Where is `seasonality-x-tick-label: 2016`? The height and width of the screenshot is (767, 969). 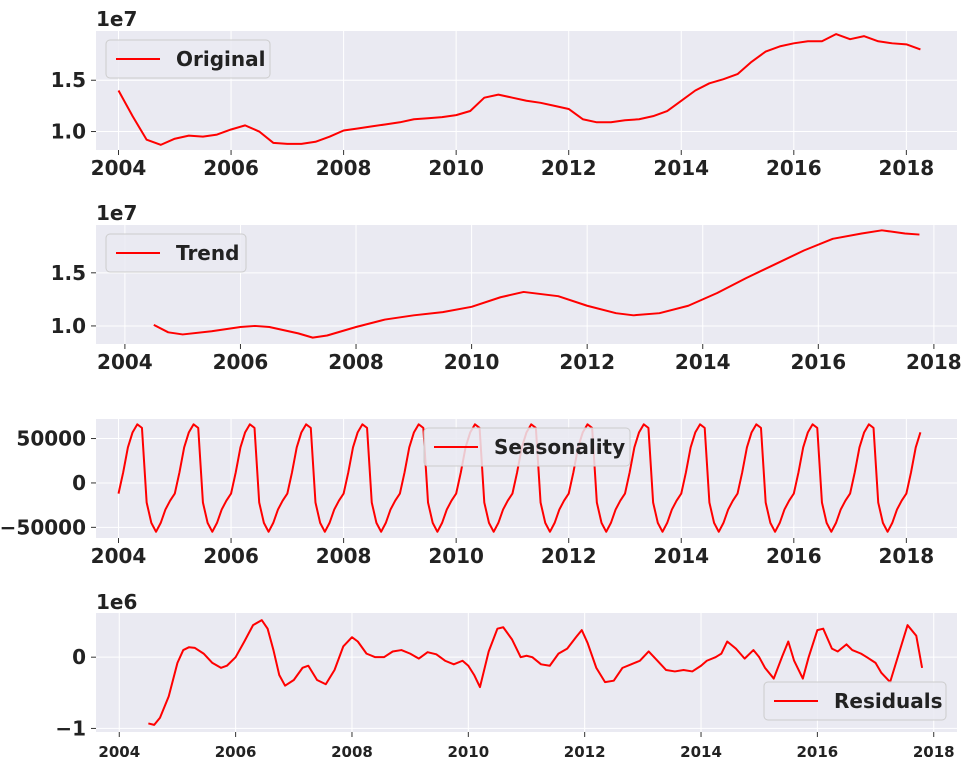 seasonality-x-tick-label: 2016 is located at coordinates (794, 556).